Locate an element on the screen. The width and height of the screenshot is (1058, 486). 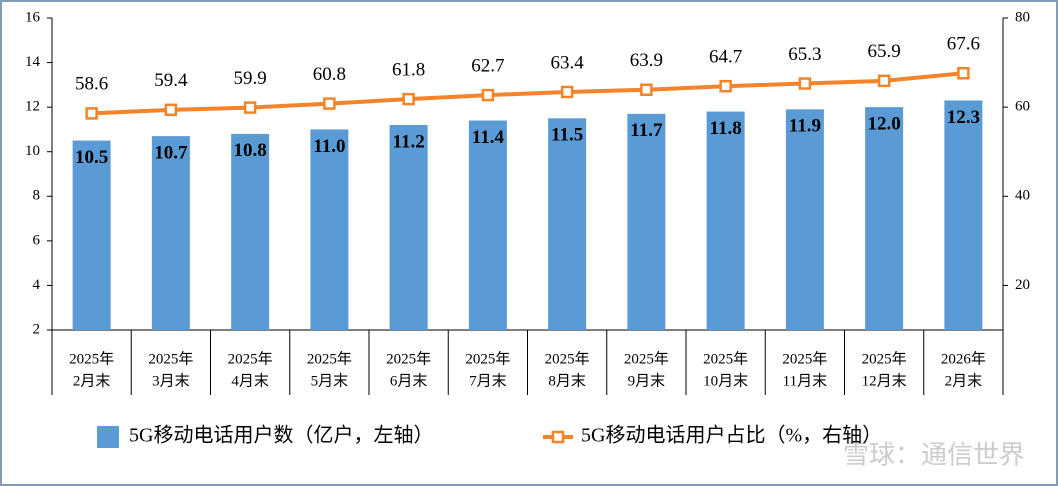
x-tick-label: 11月末 is located at coordinates (805, 380).